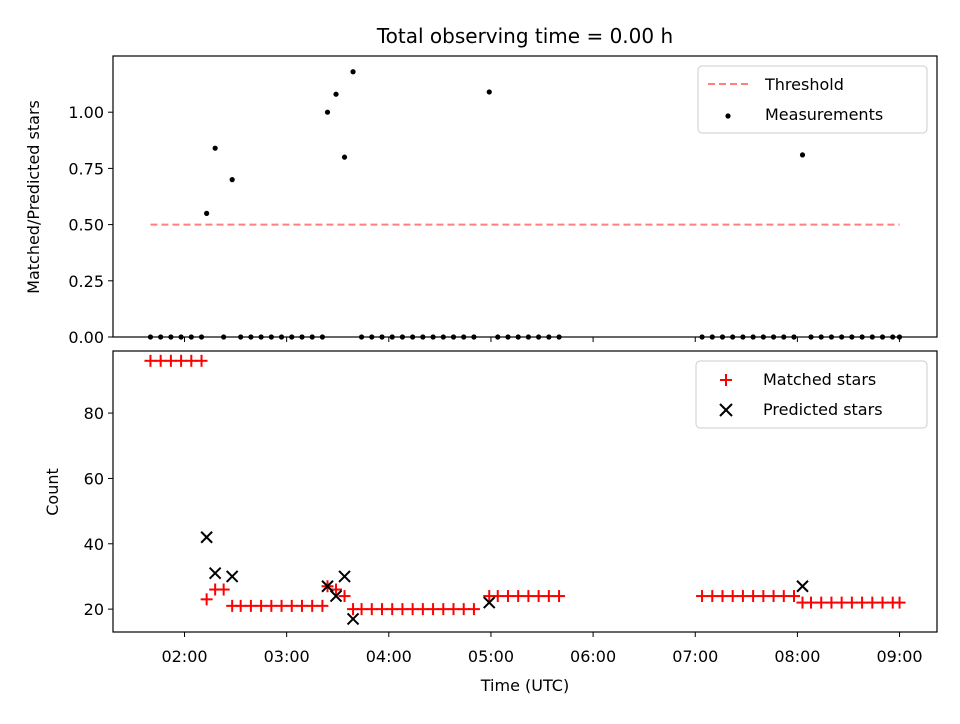 This screenshot has height=724, width=960. What do you see at coordinates (524, 36) in the screenshot?
I see `chart-title: Total observing time = 0.00 h` at bounding box center [524, 36].